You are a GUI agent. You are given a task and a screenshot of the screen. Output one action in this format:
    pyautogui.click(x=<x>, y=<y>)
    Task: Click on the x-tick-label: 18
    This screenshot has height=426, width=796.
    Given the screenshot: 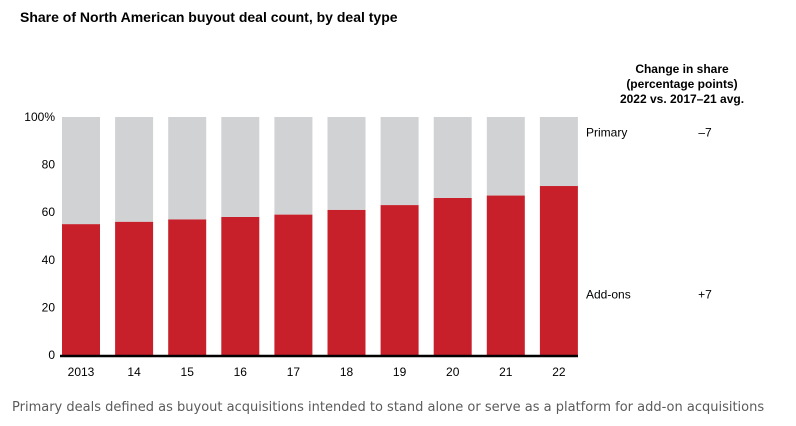 What is the action you would take?
    pyautogui.click(x=347, y=372)
    